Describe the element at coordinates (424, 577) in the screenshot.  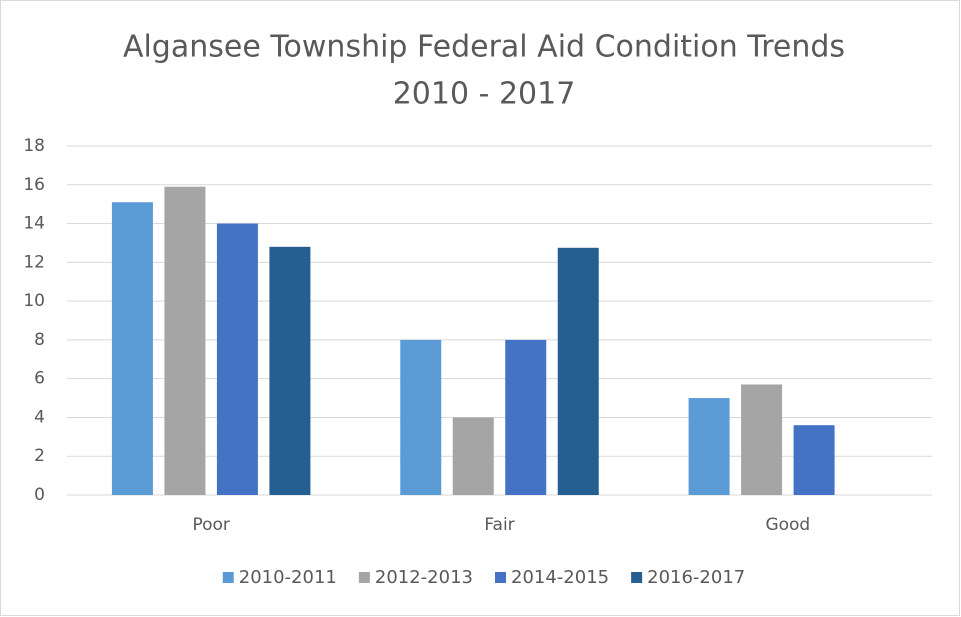
I see `legend-label: 2012-2013` at that location.